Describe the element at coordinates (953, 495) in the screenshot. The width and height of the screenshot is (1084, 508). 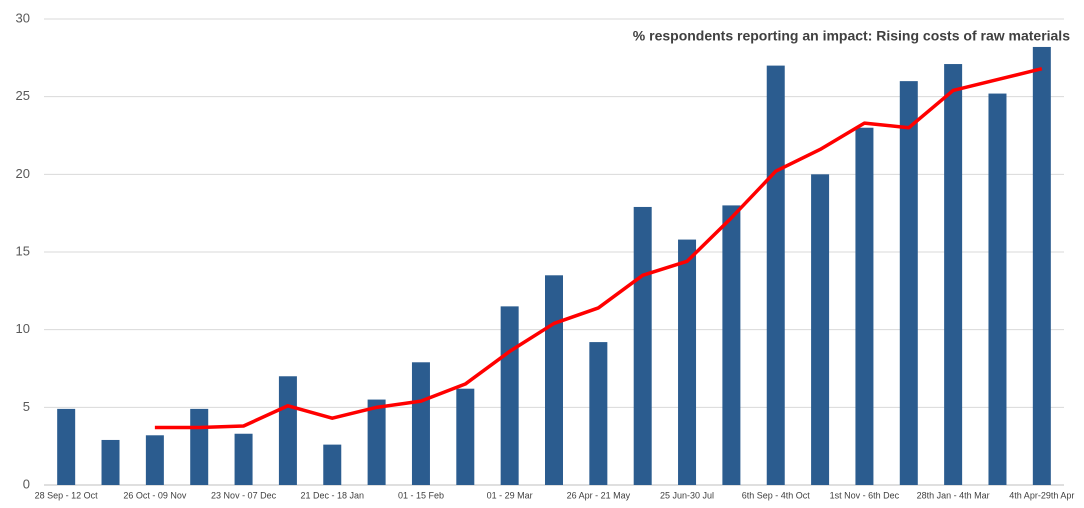
I see `x-tick-label: 28th Jan - 4th Mar` at that location.